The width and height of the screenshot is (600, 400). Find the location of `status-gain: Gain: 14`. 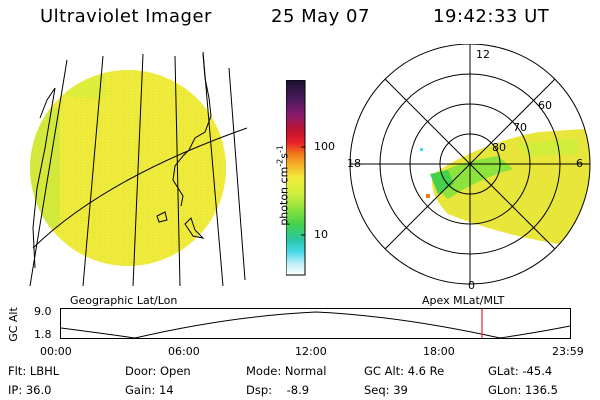

status-gain: Gain: 14 is located at coordinates (149, 390).